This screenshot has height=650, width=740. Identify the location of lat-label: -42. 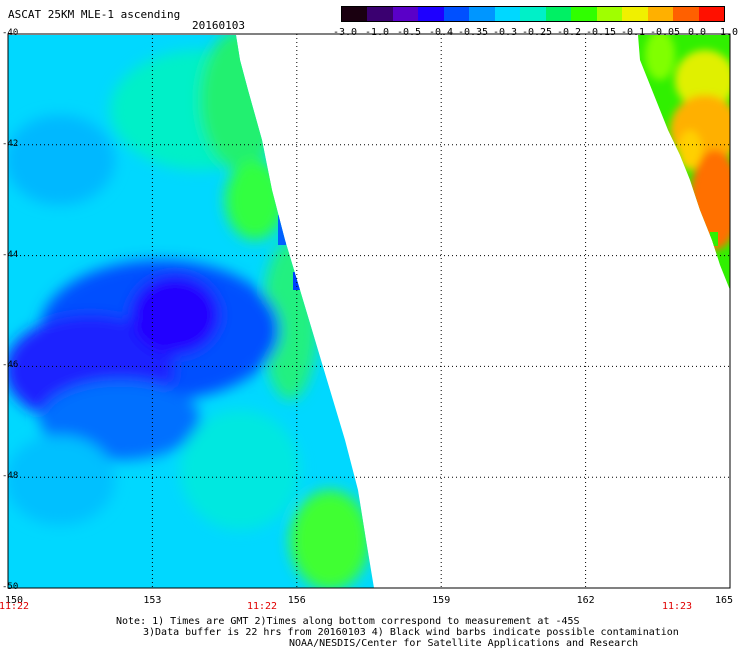
(10, 143).